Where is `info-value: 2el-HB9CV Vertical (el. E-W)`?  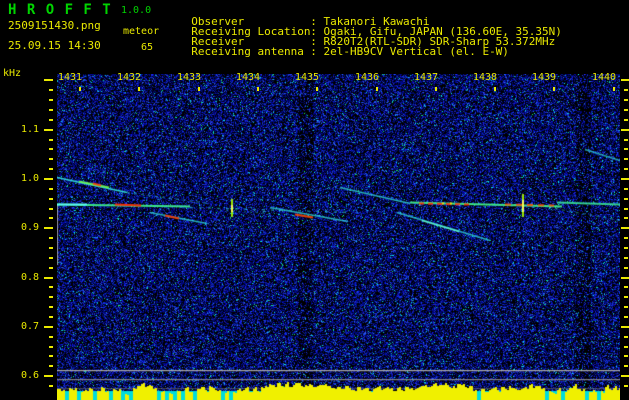 info-value: 2el-HB9CV Vertical (el. E-W) is located at coordinates (416, 51).